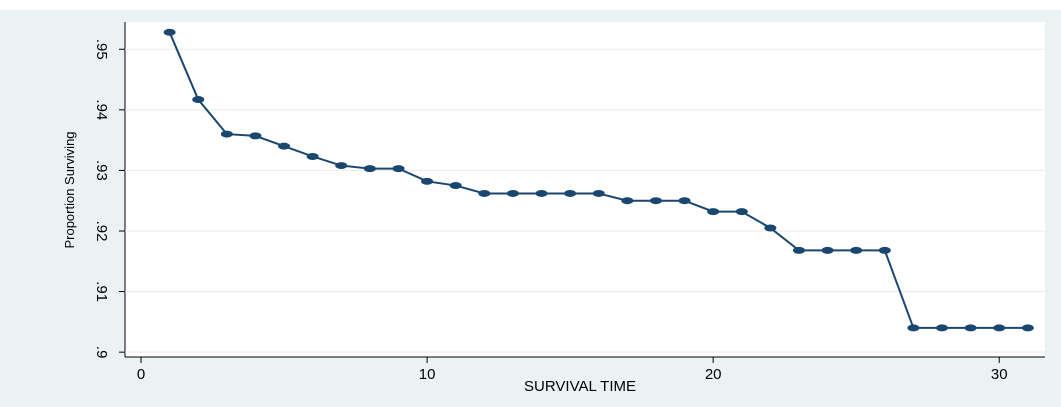 The height and width of the screenshot is (407, 1061). I want to click on y-tick-label: .95, so click(101, 49).